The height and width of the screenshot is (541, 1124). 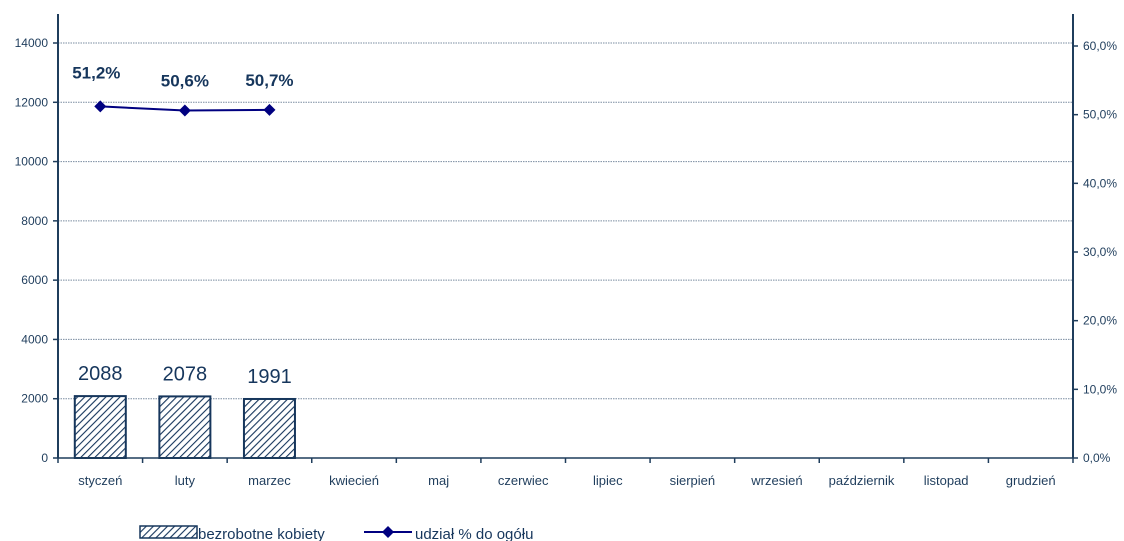 What do you see at coordinates (261, 533) in the screenshot?
I see `legend-bar-label: bezrobotne kobiety` at bounding box center [261, 533].